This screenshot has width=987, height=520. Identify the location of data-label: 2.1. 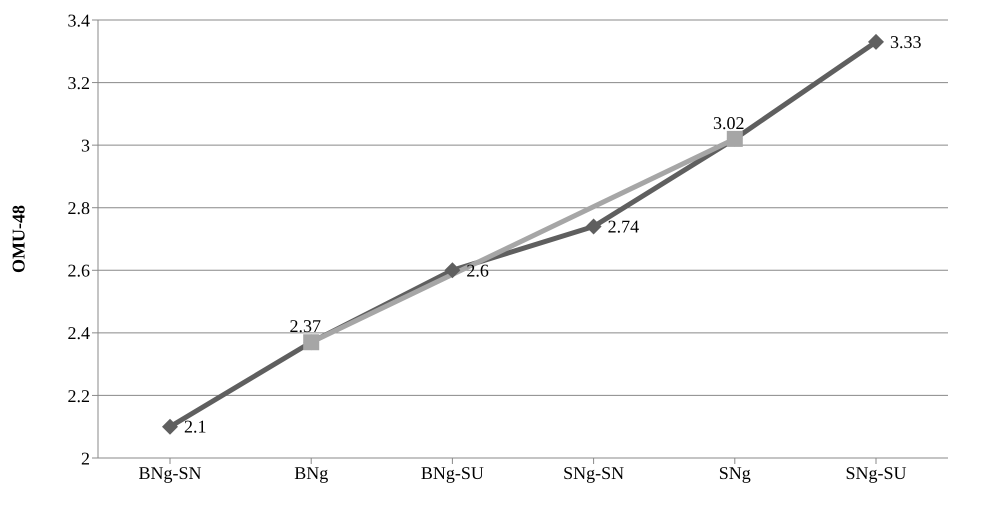
(195, 426).